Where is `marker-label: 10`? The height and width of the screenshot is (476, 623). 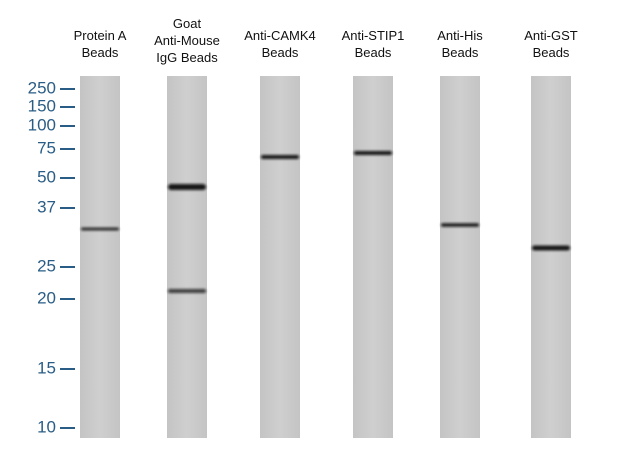 marker-label: 10 is located at coordinates (46, 426).